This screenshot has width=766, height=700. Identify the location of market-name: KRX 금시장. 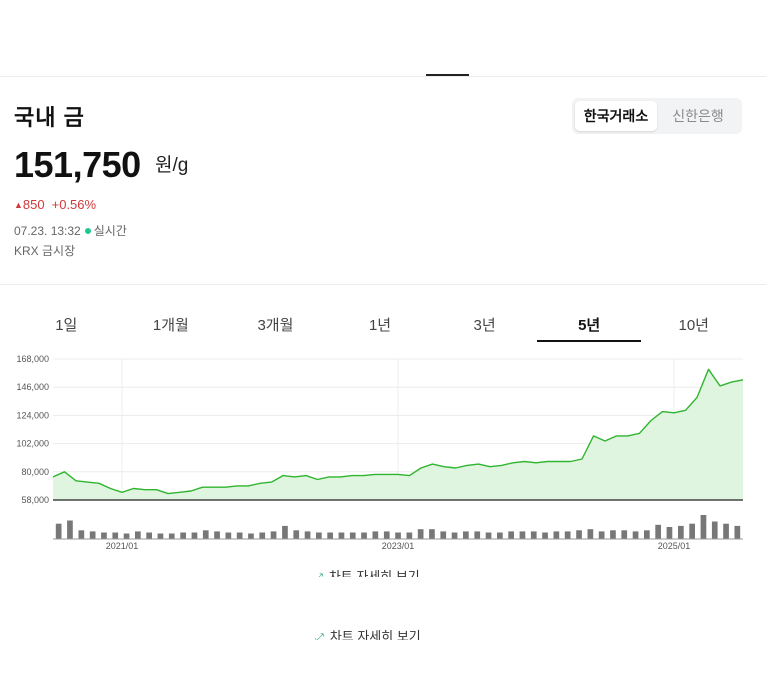
(45, 251).